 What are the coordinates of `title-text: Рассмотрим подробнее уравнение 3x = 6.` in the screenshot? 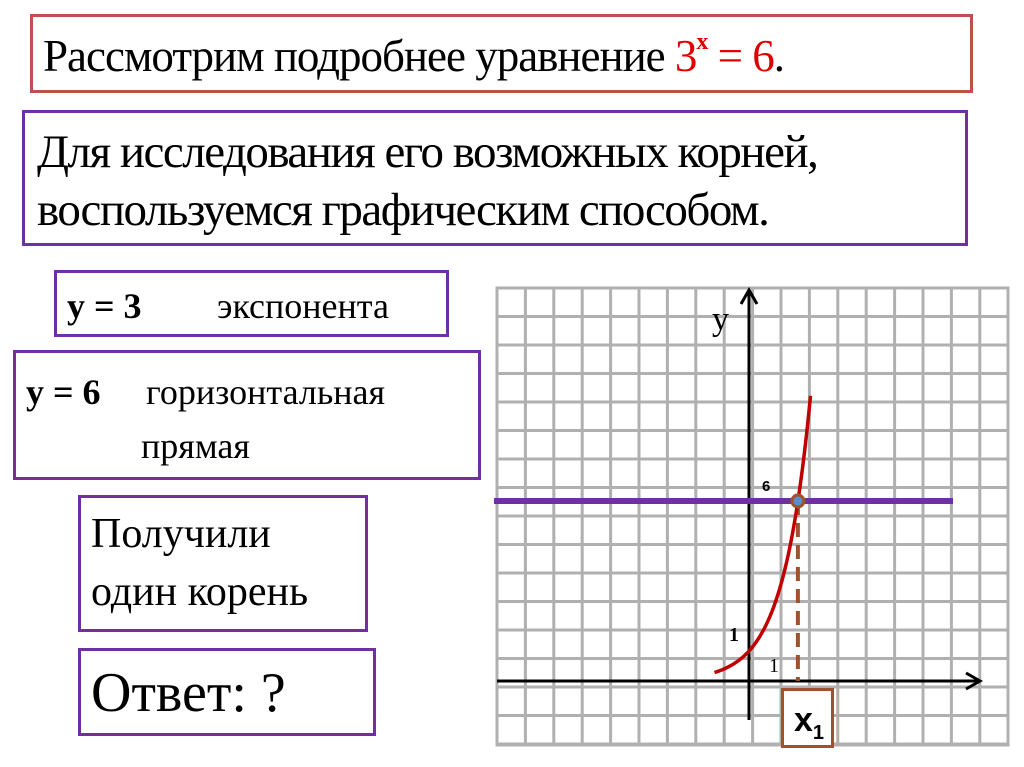 It's located at (414, 55).